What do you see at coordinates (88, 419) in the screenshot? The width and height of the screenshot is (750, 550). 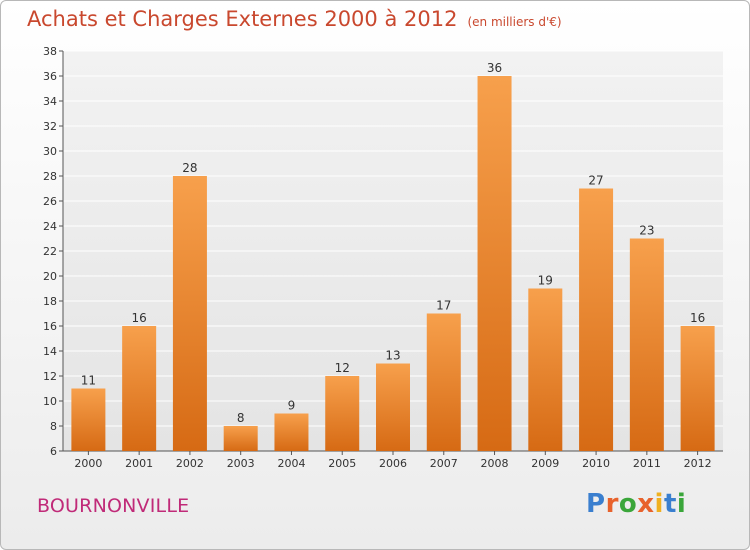 I see `bar-2000` at bounding box center [88, 419].